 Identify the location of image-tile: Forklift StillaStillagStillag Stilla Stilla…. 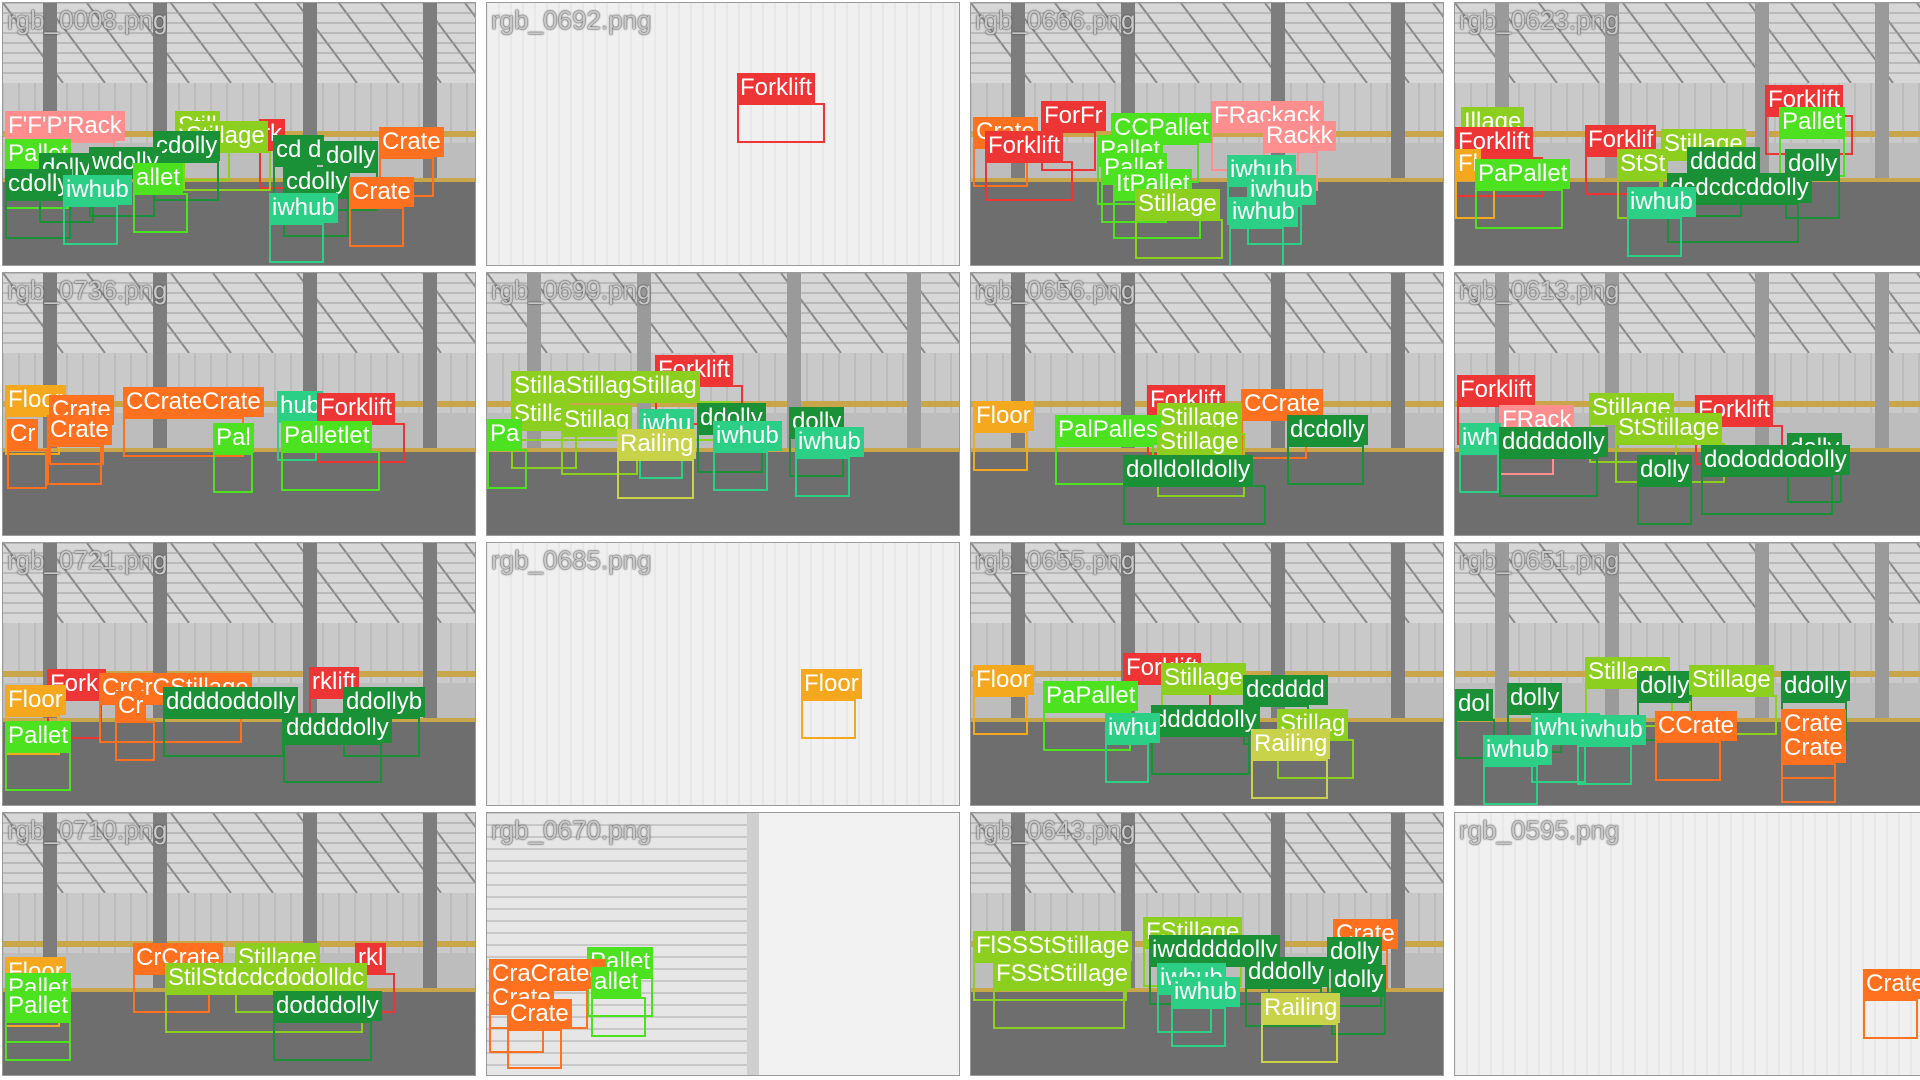
(723, 404).